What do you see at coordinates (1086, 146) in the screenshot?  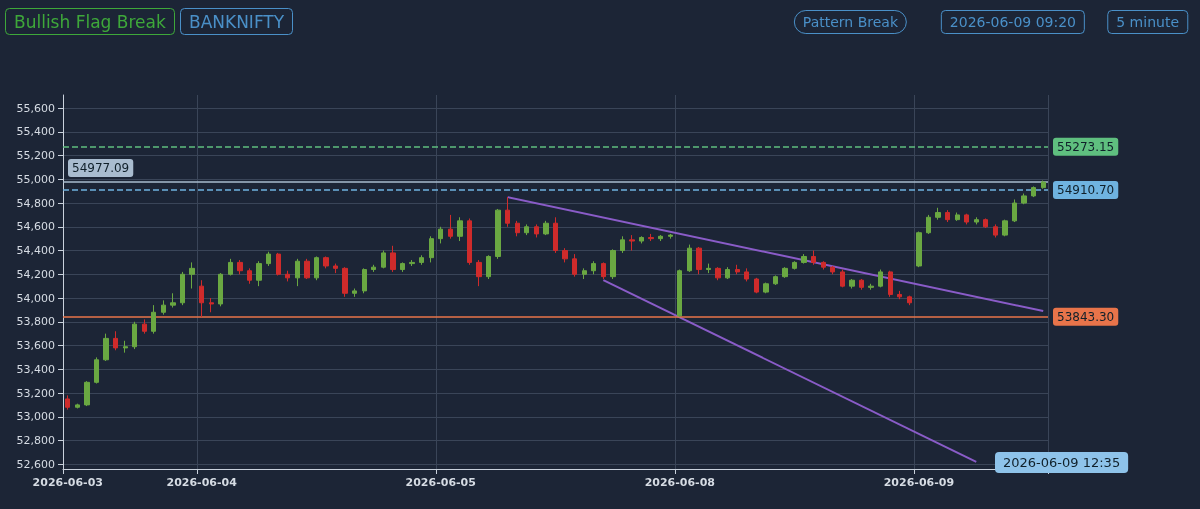 I see `ref-line-label: 55273.15` at bounding box center [1086, 146].